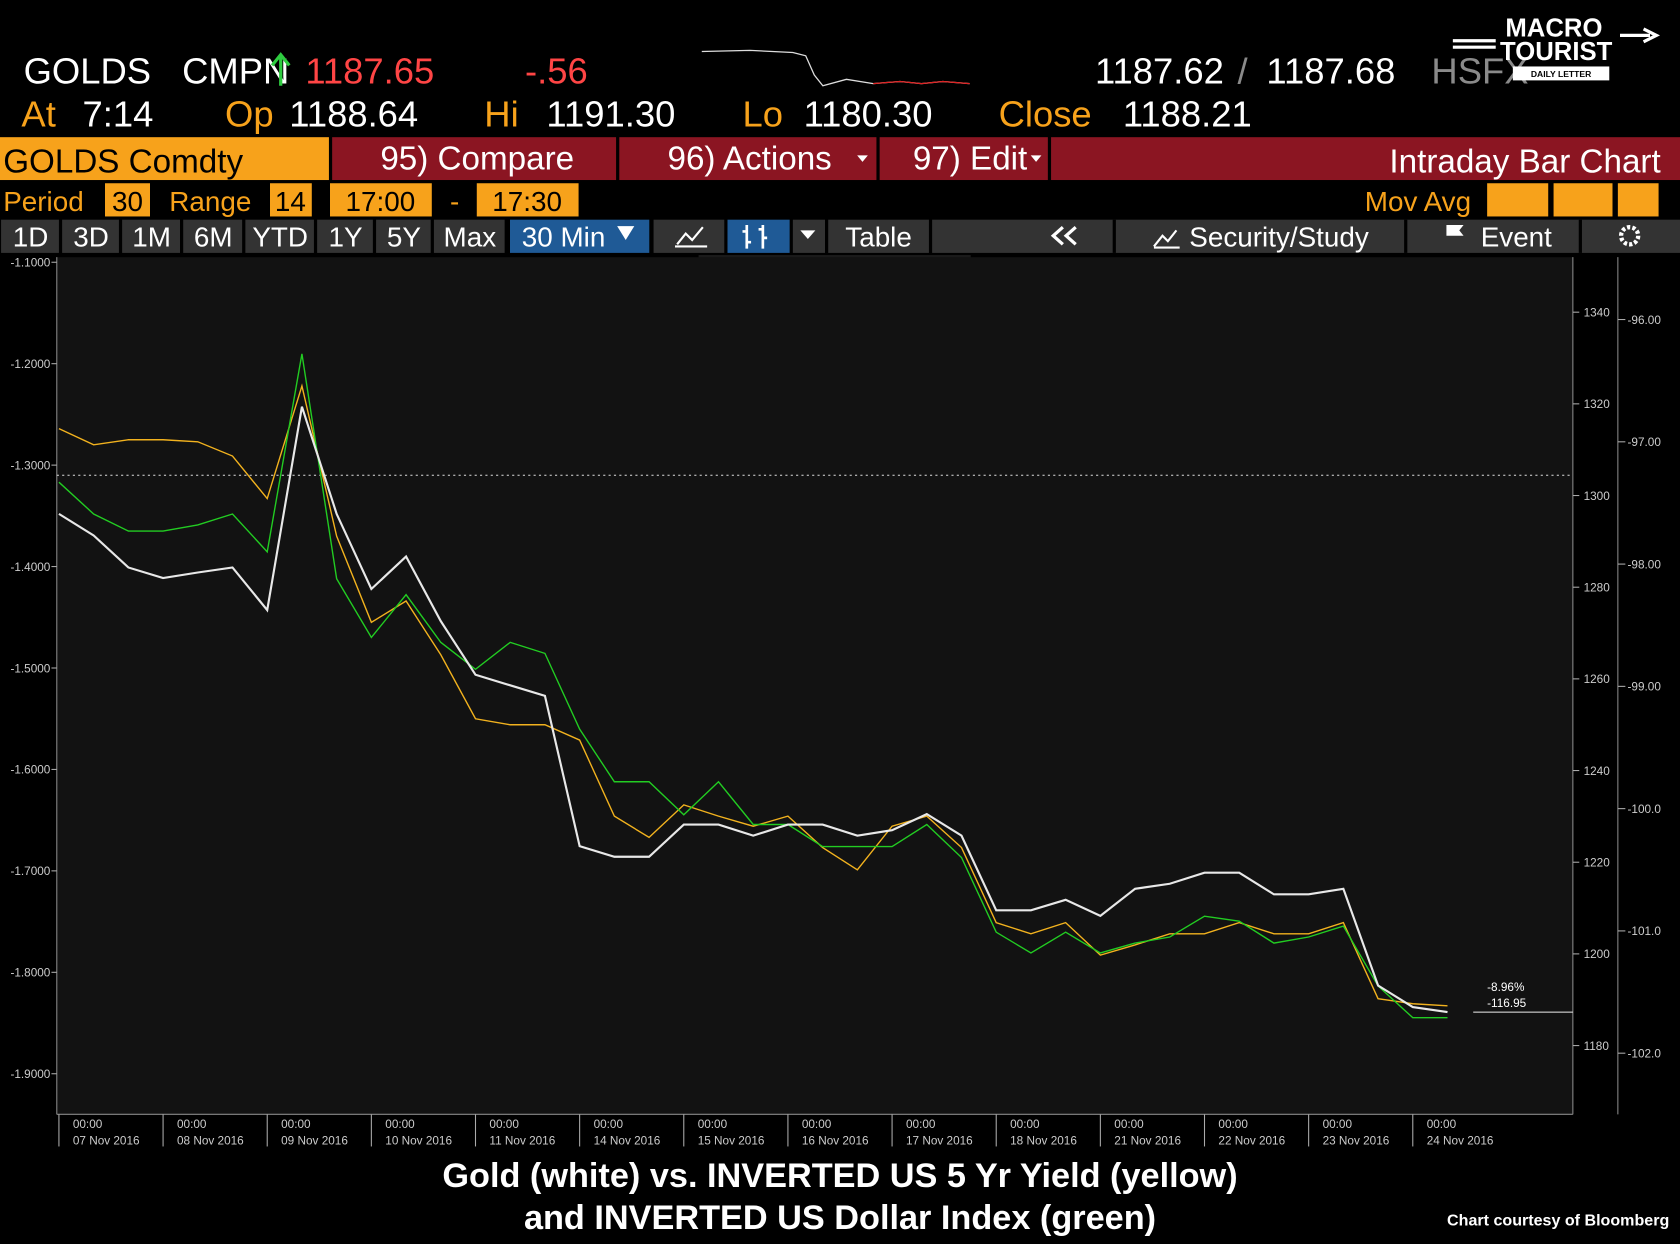 The image size is (1680, 1244). I want to click on actions: 96) Actions, so click(750, 158).